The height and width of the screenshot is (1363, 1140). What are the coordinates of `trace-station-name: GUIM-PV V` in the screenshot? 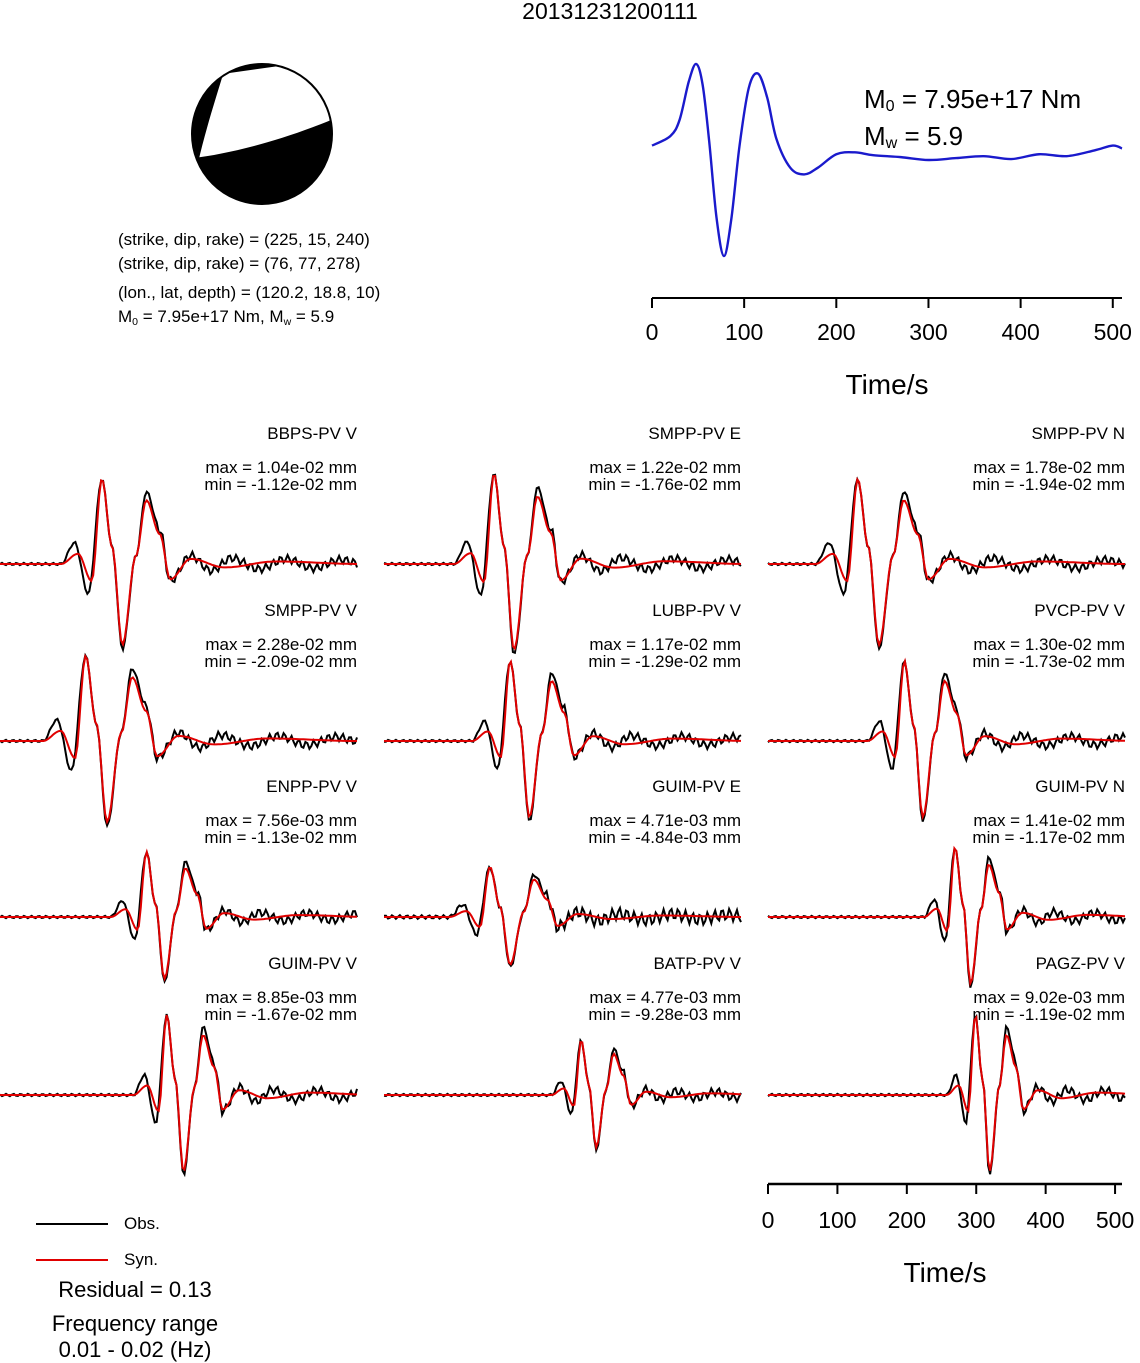 It's located at (312, 963).